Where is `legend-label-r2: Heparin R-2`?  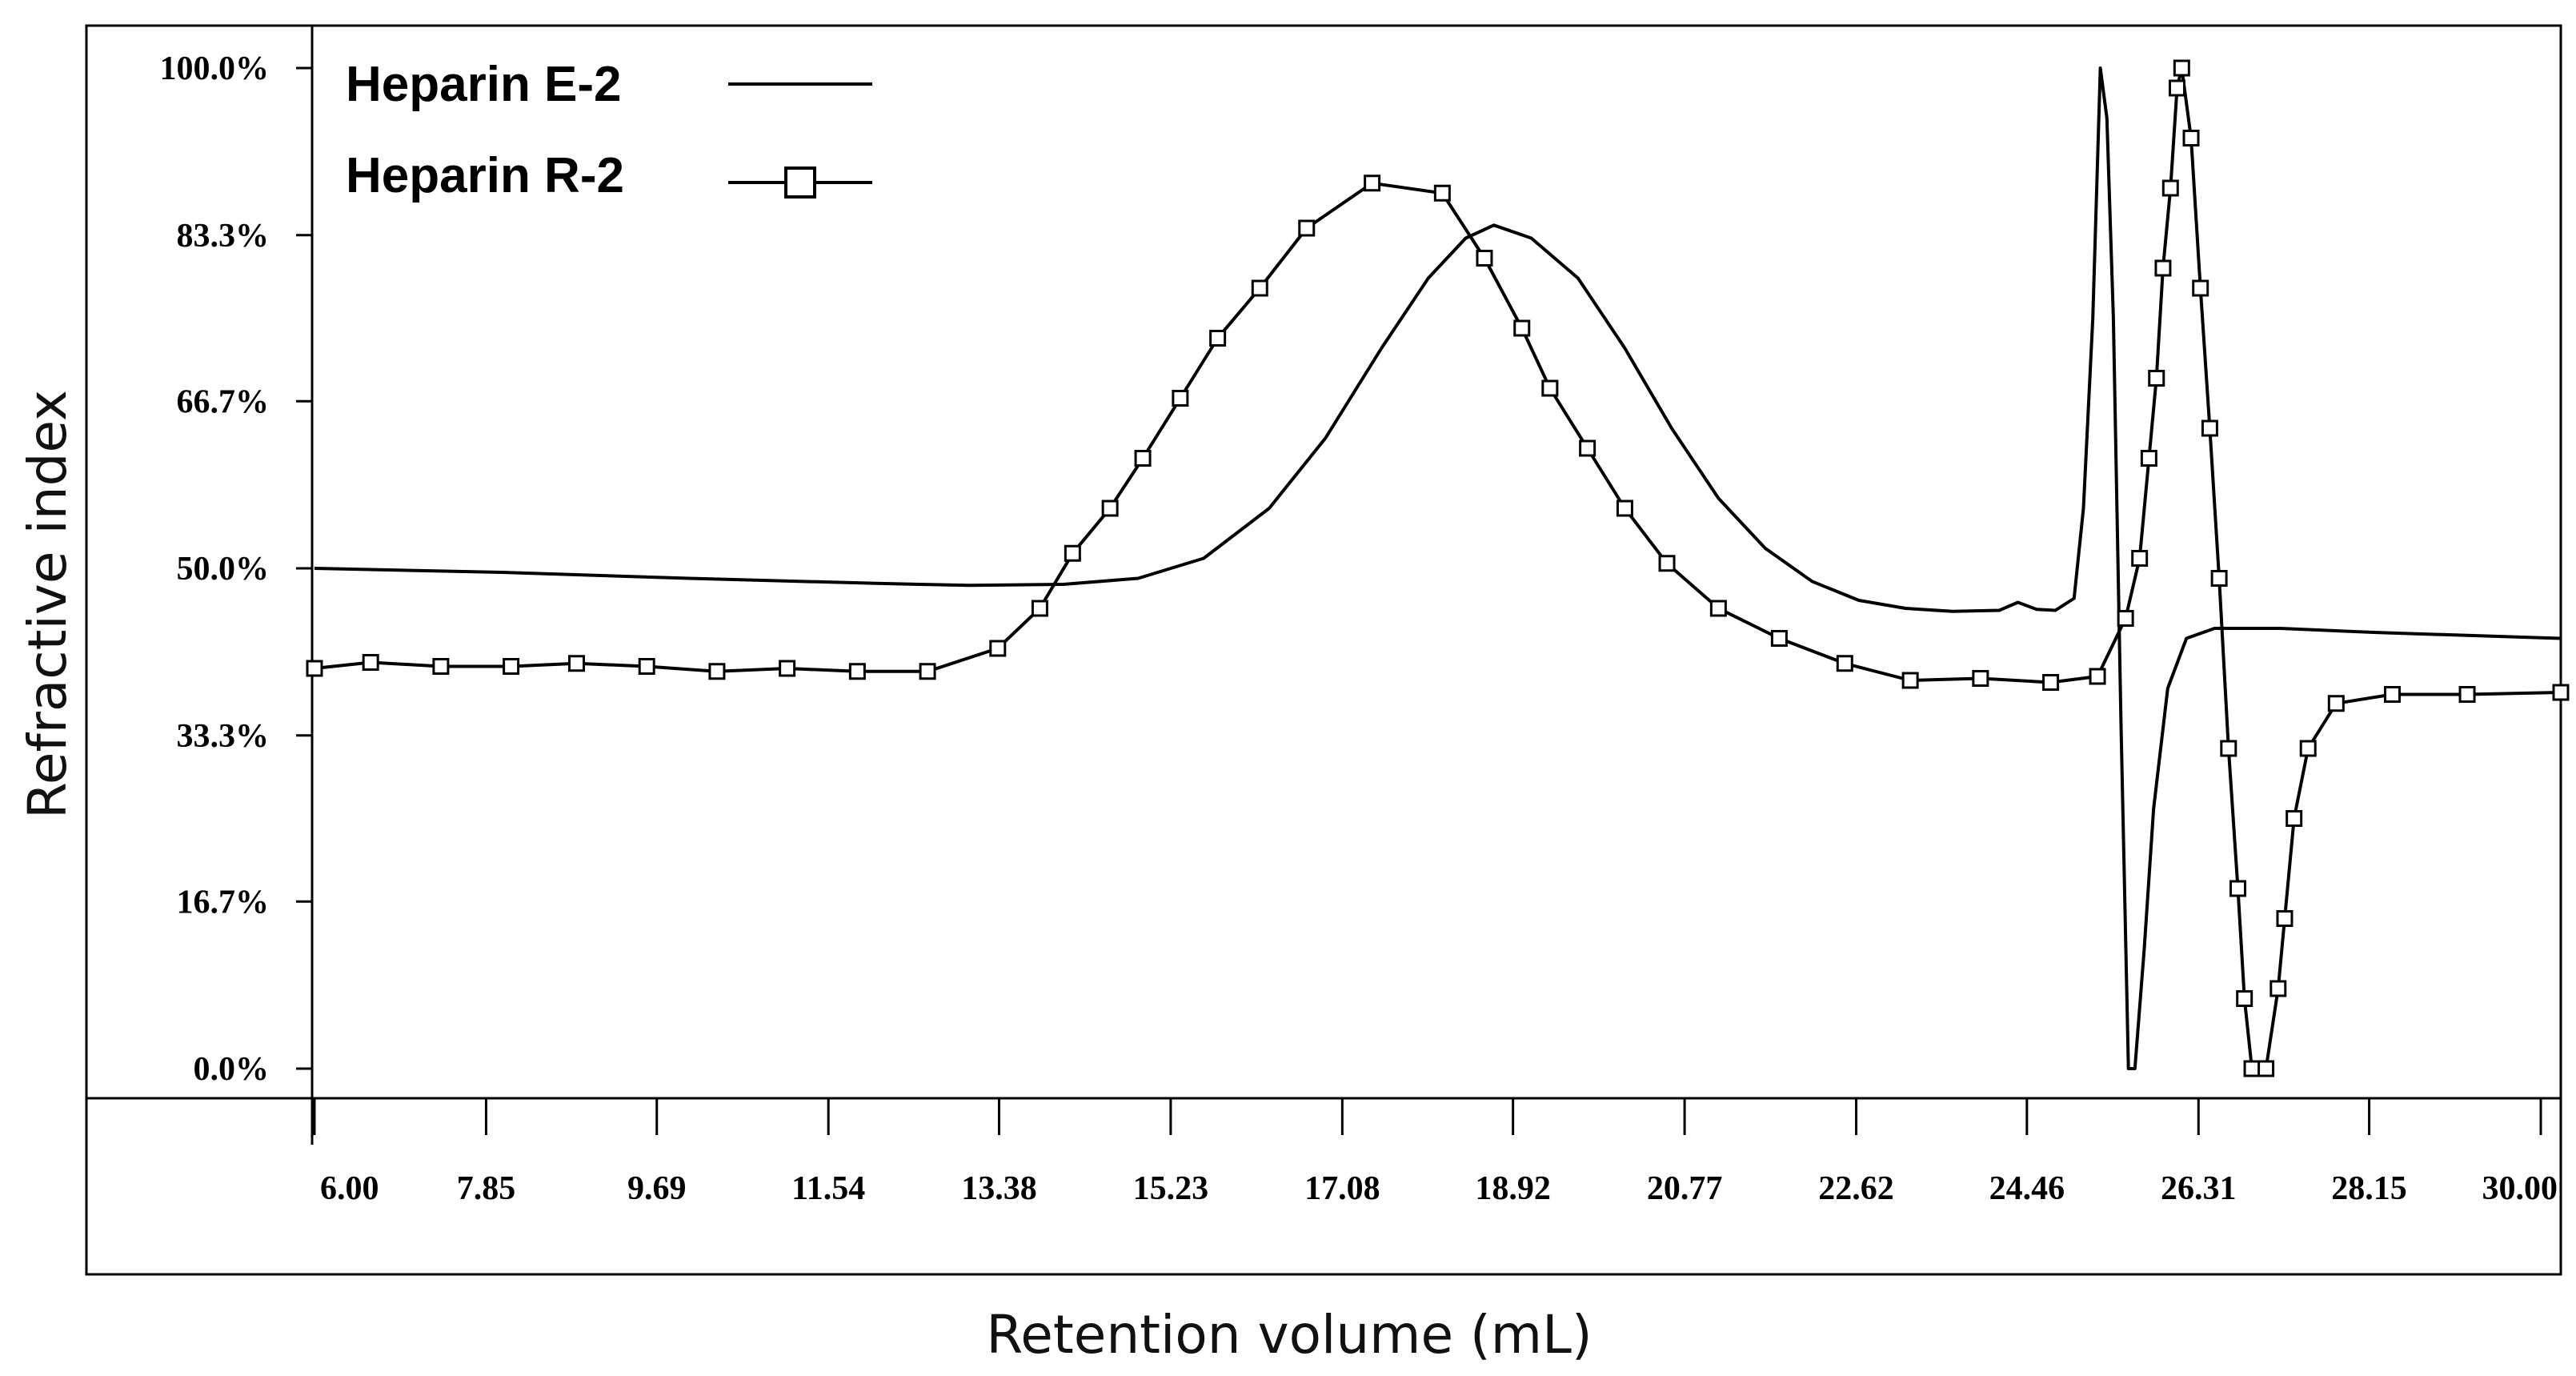 legend-label-r2: Heparin R-2 is located at coordinates (485, 175).